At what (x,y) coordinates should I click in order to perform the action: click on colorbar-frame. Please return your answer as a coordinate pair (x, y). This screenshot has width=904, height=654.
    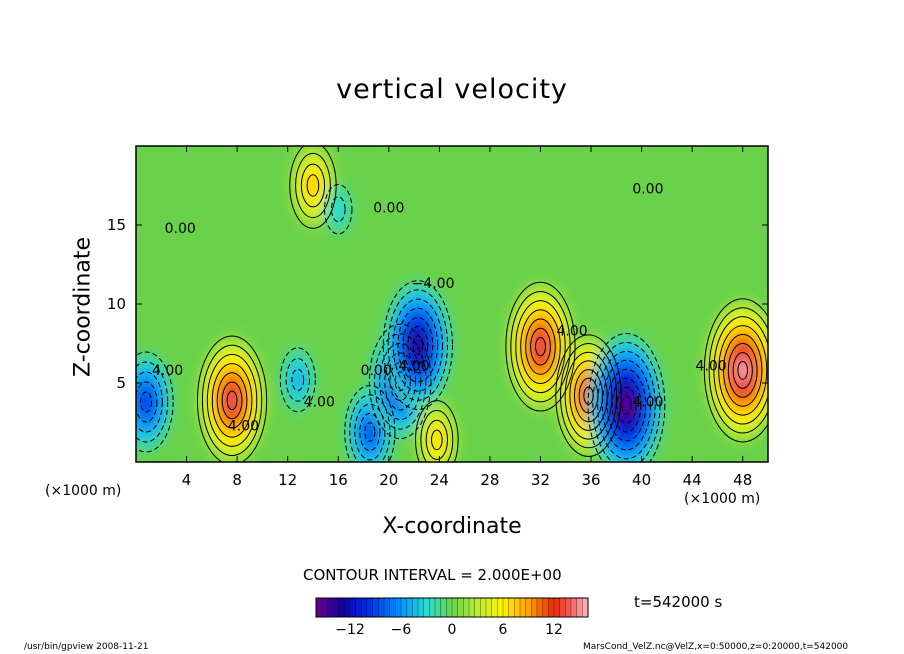
    Looking at the image, I should click on (452, 607).